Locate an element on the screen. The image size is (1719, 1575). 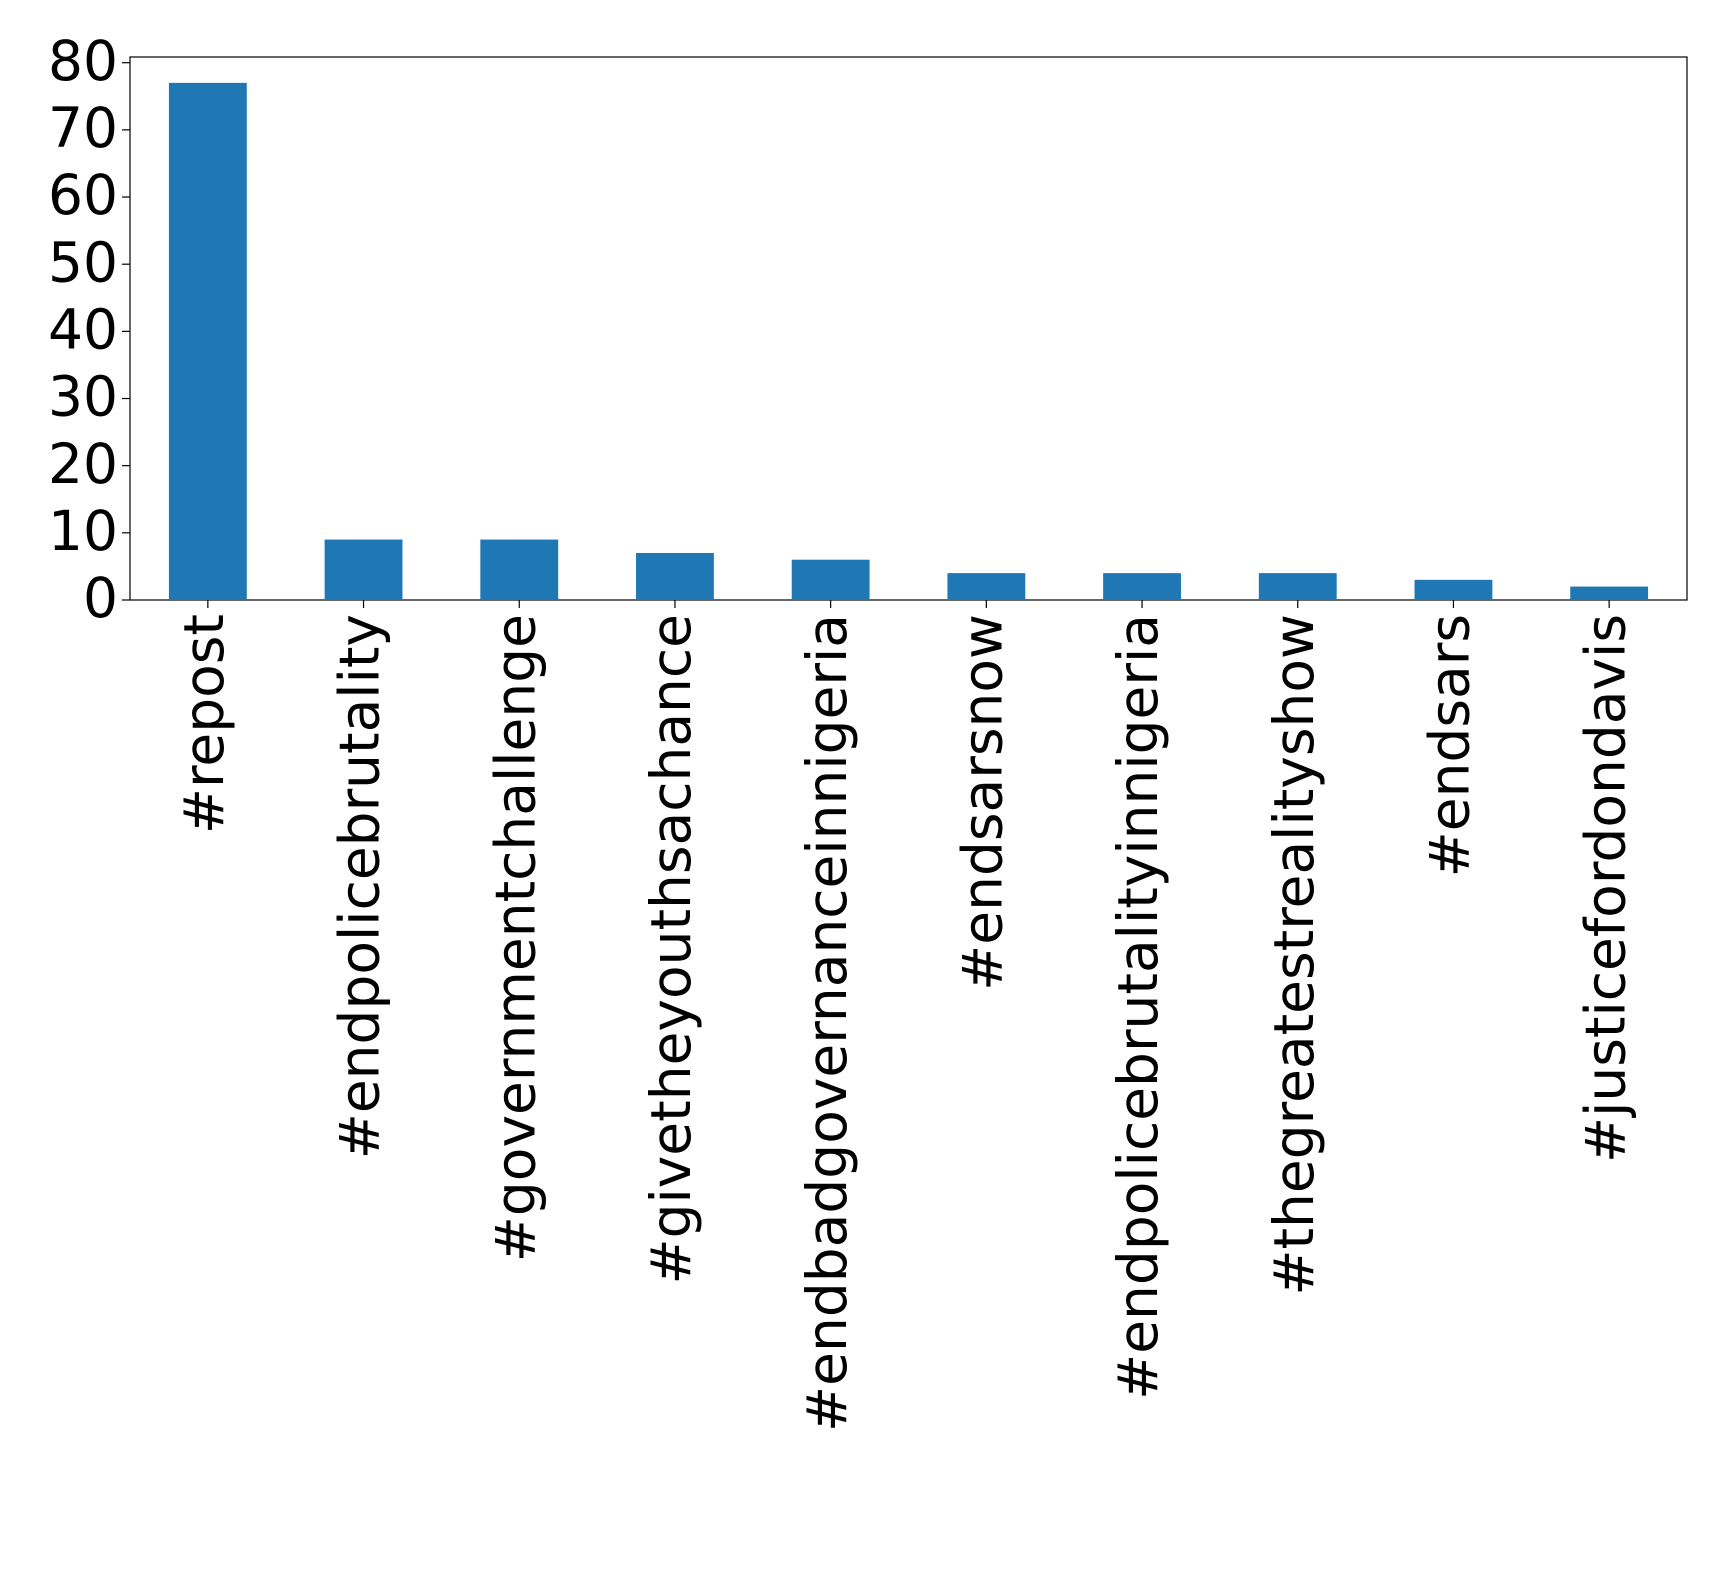
x-tick-label: #endpolicebrutality is located at coordinates (360, 886).